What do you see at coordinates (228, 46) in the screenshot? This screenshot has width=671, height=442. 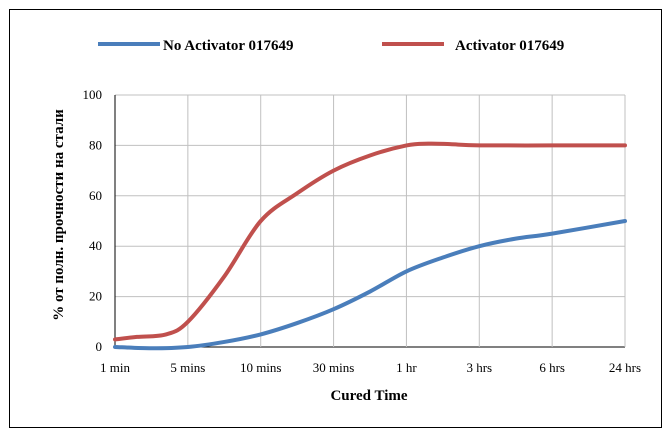 I see `legend-label-no-activator: No Activator 017649` at bounding box center [228, 46].